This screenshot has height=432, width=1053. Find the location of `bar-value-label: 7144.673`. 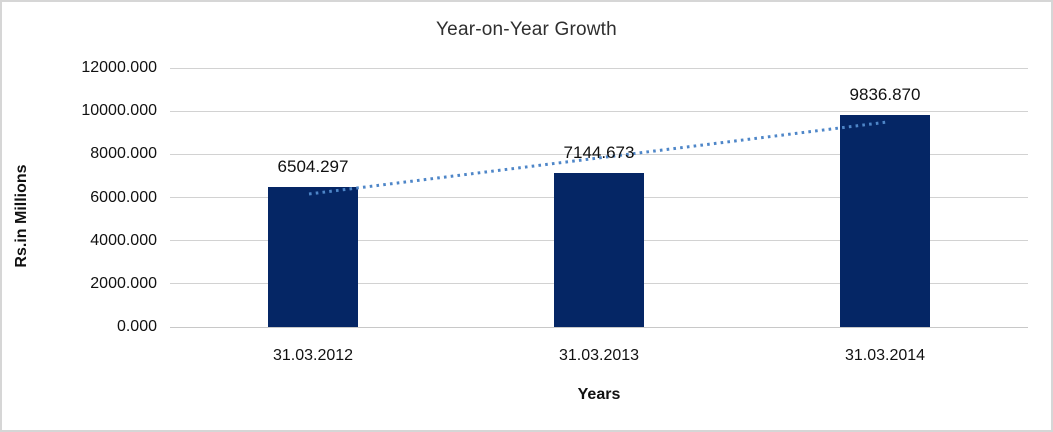

bar-value-label: 7144.673 is located at coordinates (599, 152).